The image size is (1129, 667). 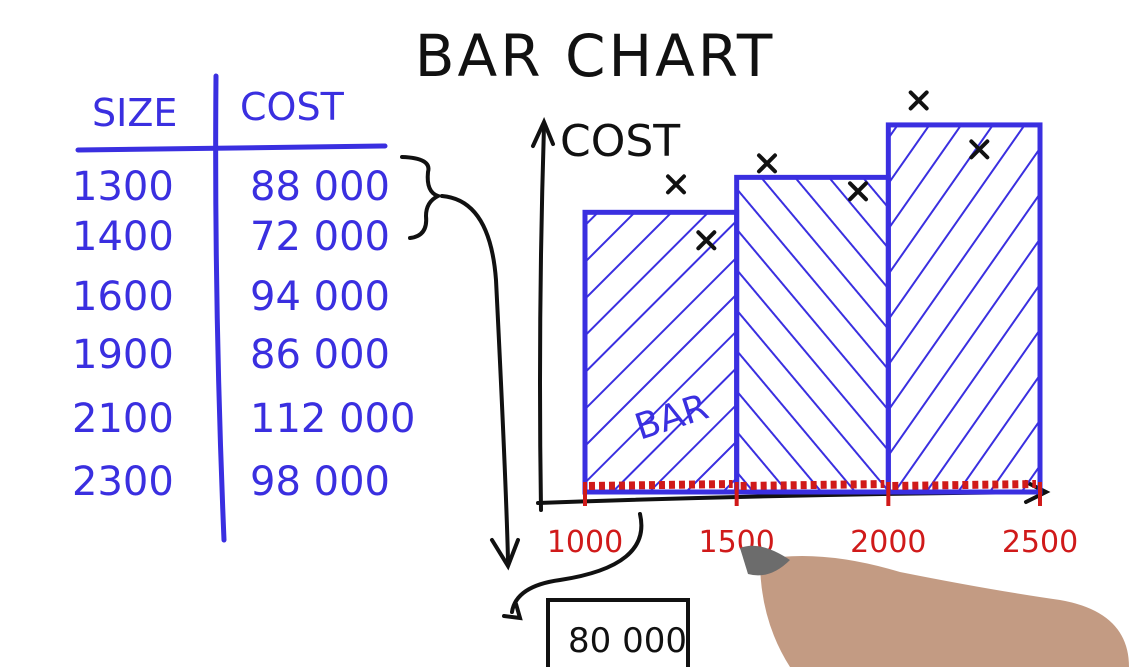 What do you see at coordinates (585, 542) in the screenshot?
I see `x-tick-label: 1000` at bounding box center [585, 542].